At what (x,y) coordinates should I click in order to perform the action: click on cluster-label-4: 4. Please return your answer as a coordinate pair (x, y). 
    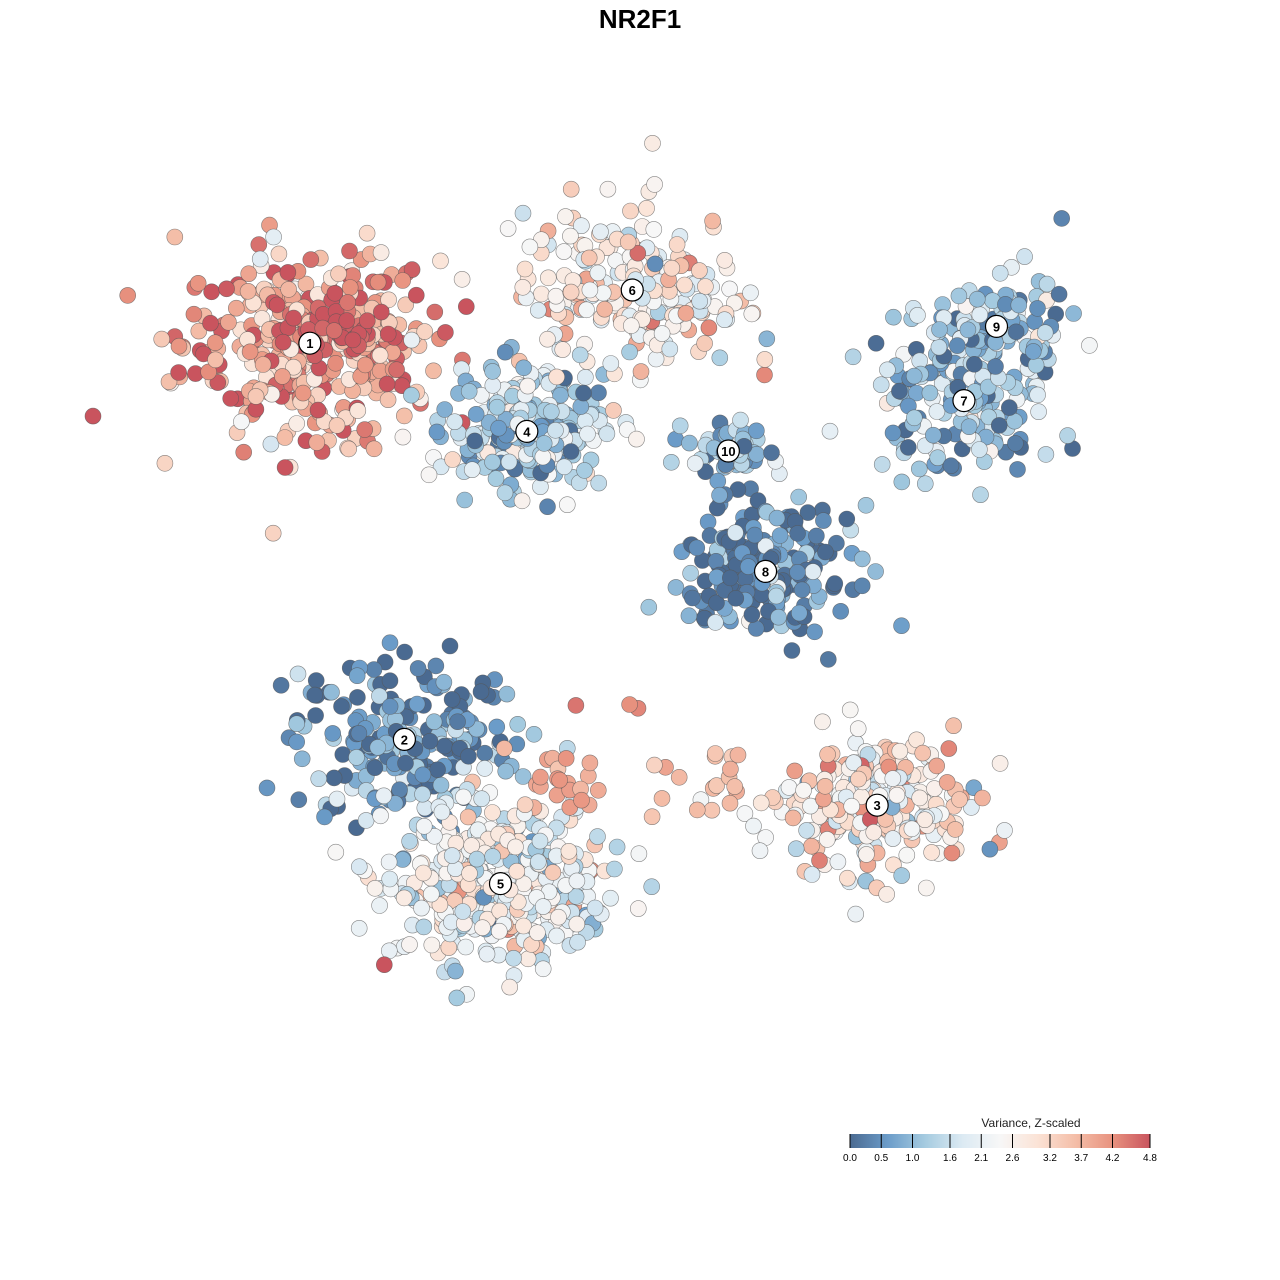
    Looking at the image, I should click on (527, 431).